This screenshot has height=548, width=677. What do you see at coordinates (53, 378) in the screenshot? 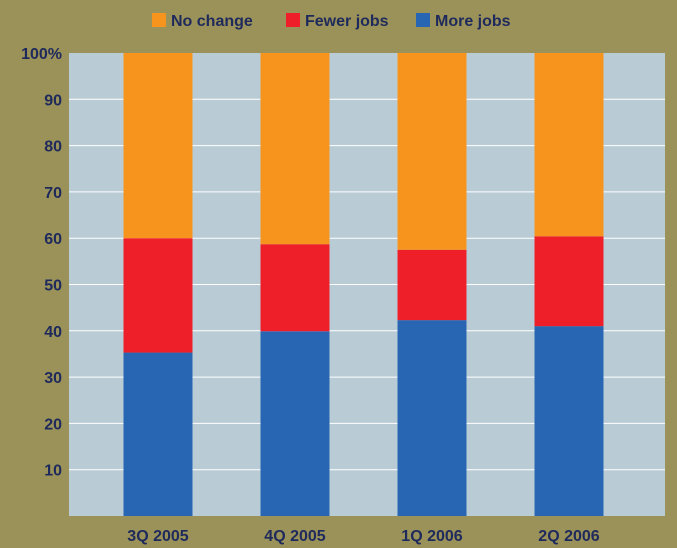
I see `y-tick-label: 30` at bounding box center [53, 378].